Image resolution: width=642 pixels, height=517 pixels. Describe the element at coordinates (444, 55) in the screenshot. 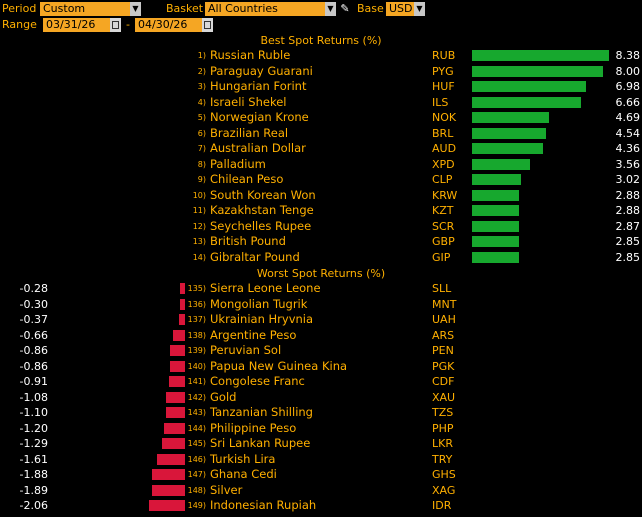

I see `currency-code: RUB` at that location.